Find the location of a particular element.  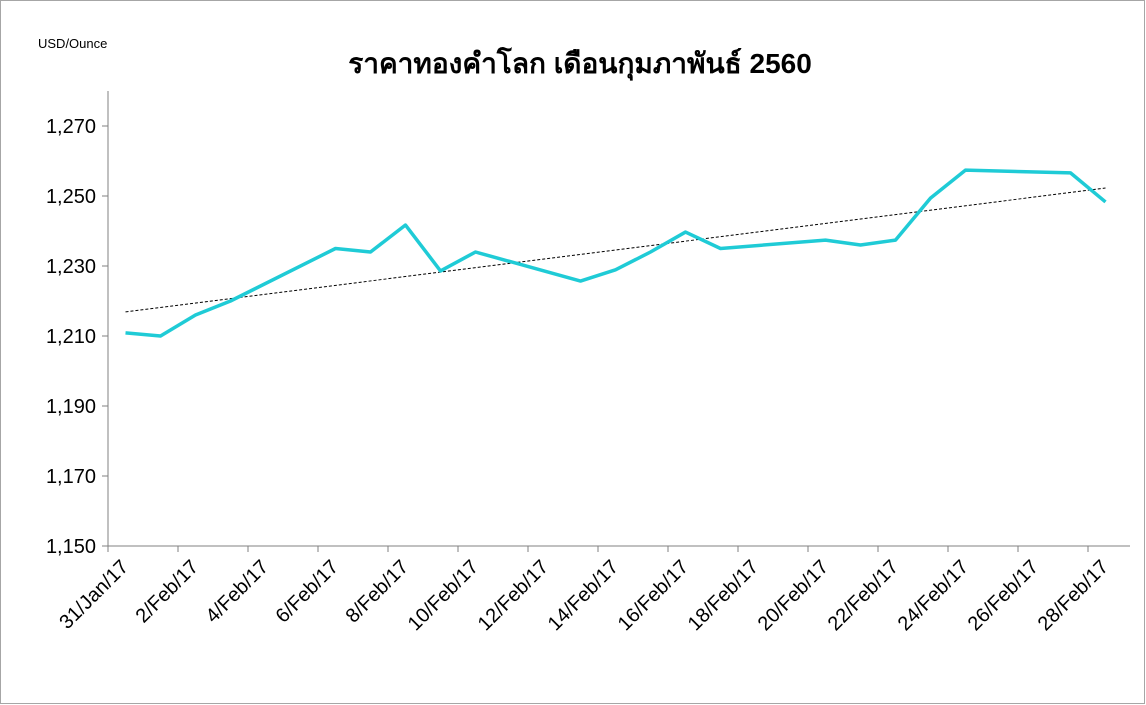

y-tick-label: 1,230 is located at coordinates (71, 267).